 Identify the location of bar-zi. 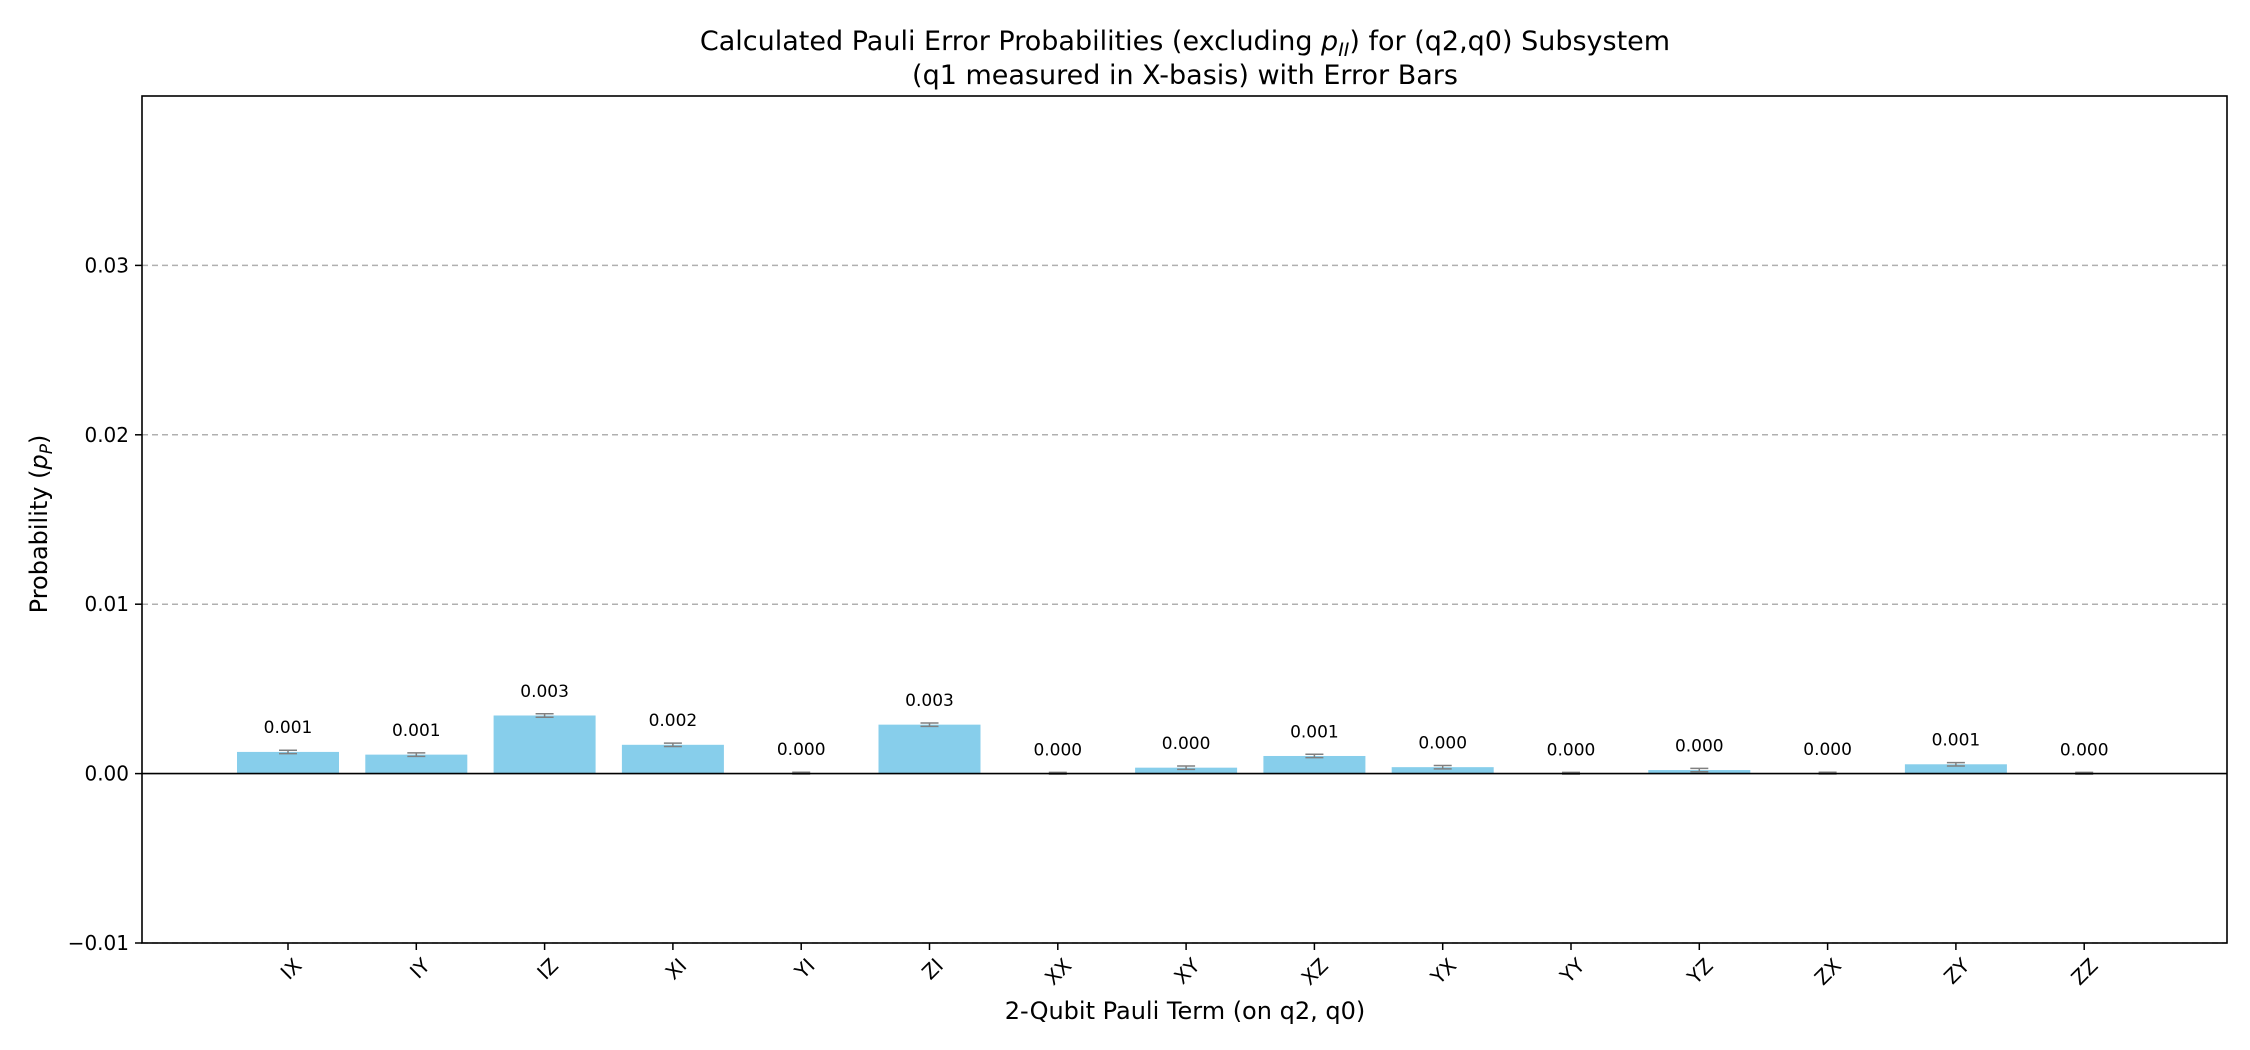
(929, 749).